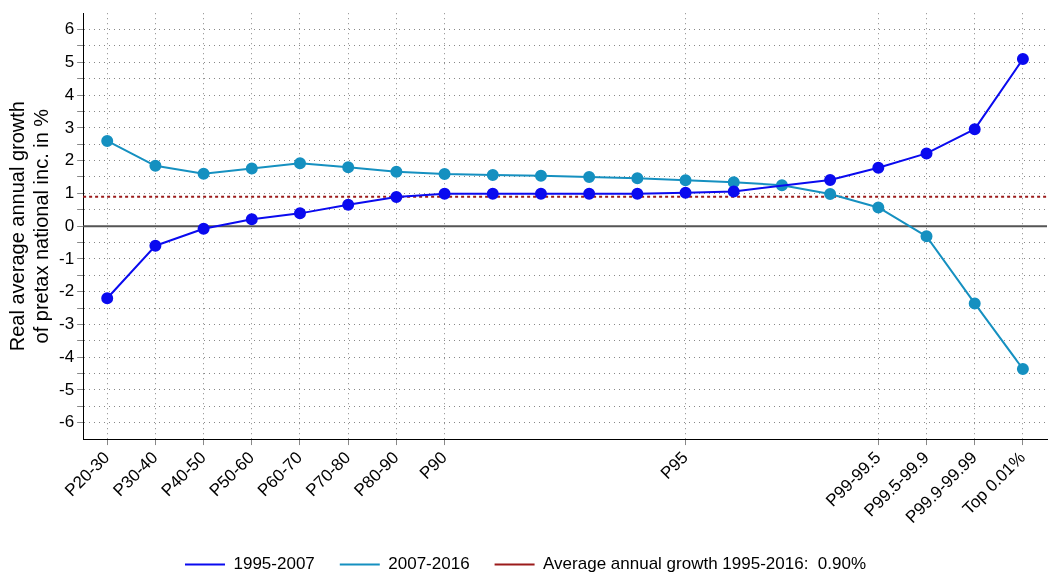 The image size is (1057, 583). Describe the element at coordinates (69, 127) in the screenshot. I see `y-tick-label: 3` at that location.